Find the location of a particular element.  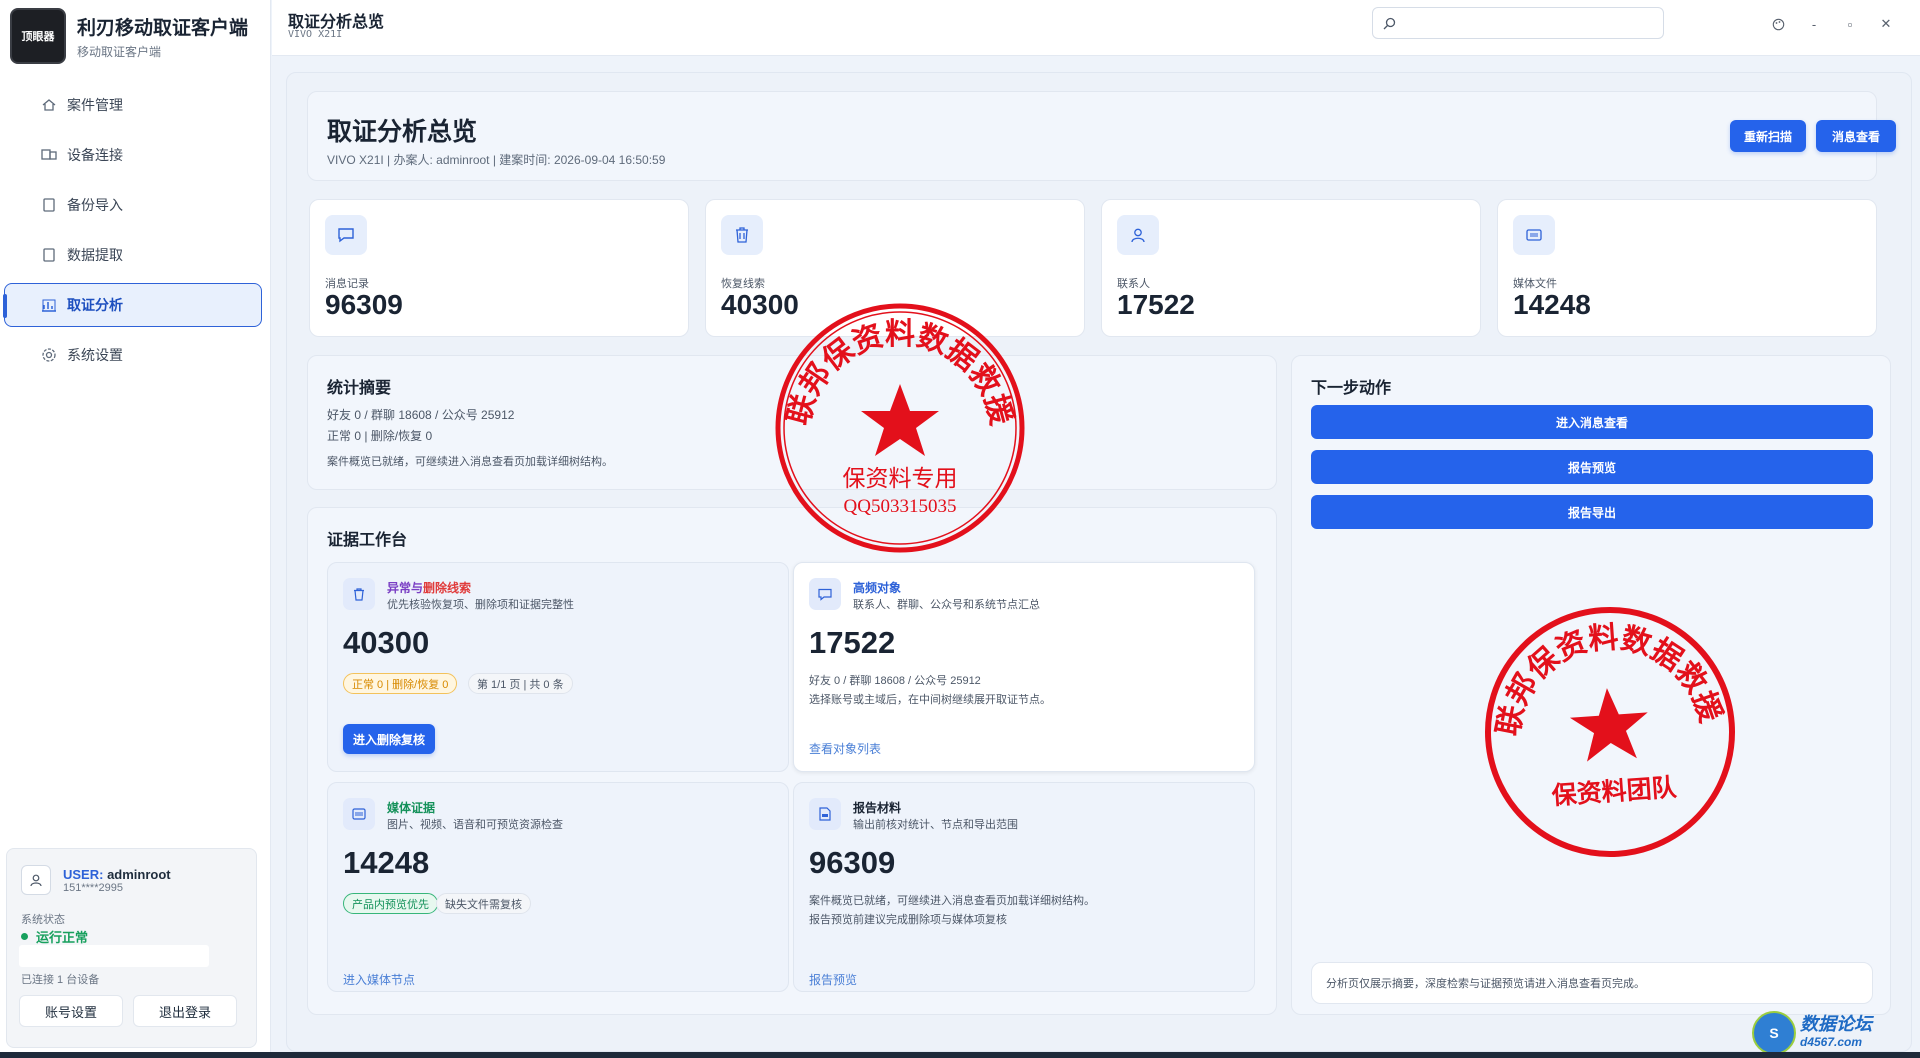

chart-icon is located at coordinates (49, 305).